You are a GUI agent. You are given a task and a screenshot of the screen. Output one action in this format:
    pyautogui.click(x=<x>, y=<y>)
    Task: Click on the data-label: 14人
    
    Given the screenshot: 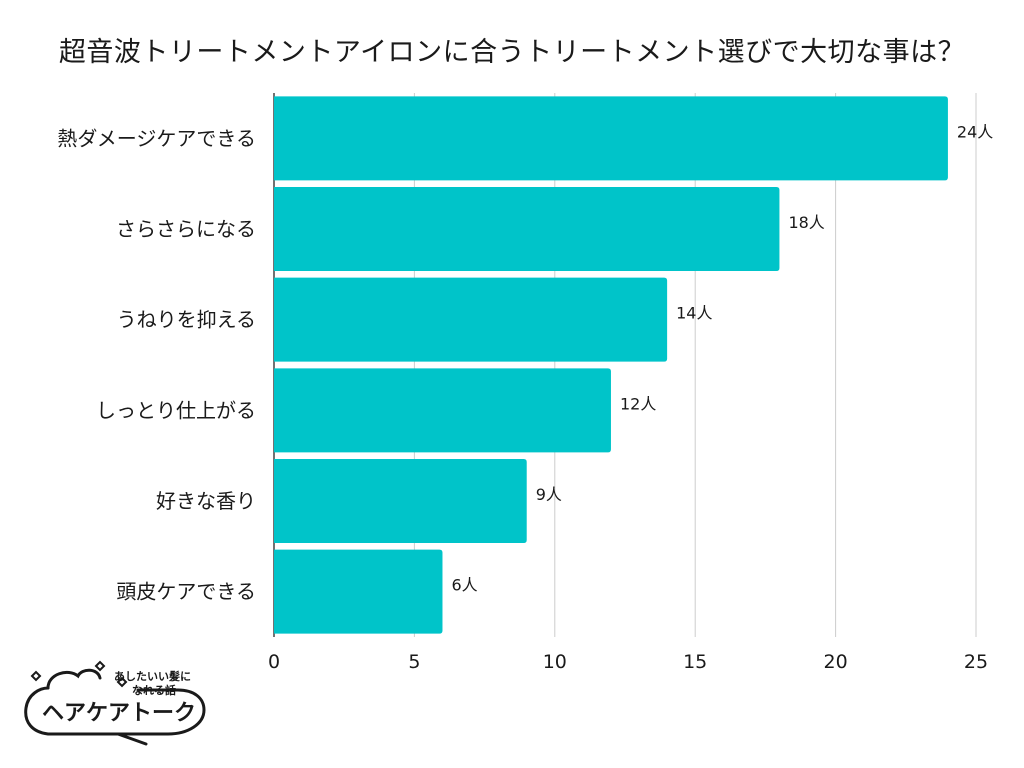 What is the action you would take?
    pyautogui.click(x=694, y=313)
    